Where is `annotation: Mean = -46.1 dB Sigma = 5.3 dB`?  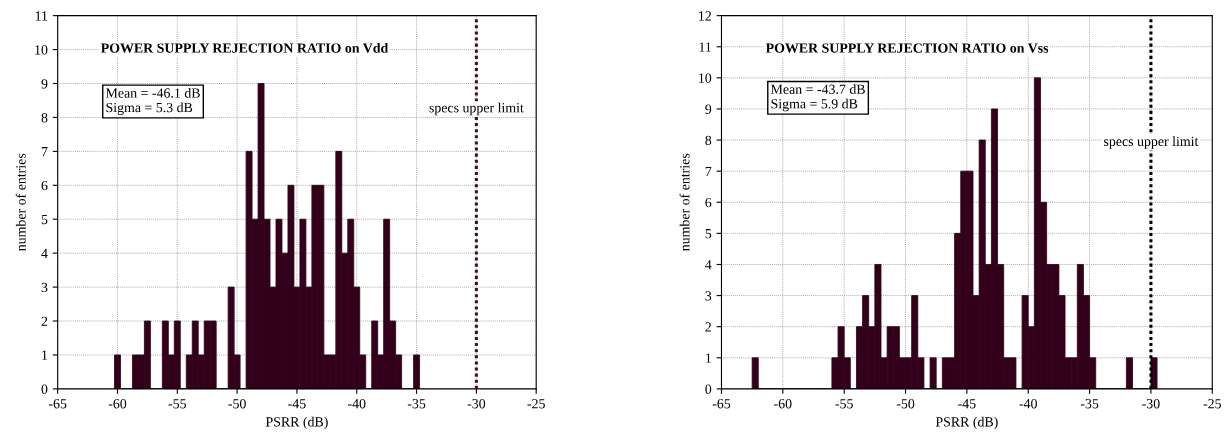 annotation: Mean = -46.1 dB Sigma = 5.3 dB is located at coordinates (152, 101).